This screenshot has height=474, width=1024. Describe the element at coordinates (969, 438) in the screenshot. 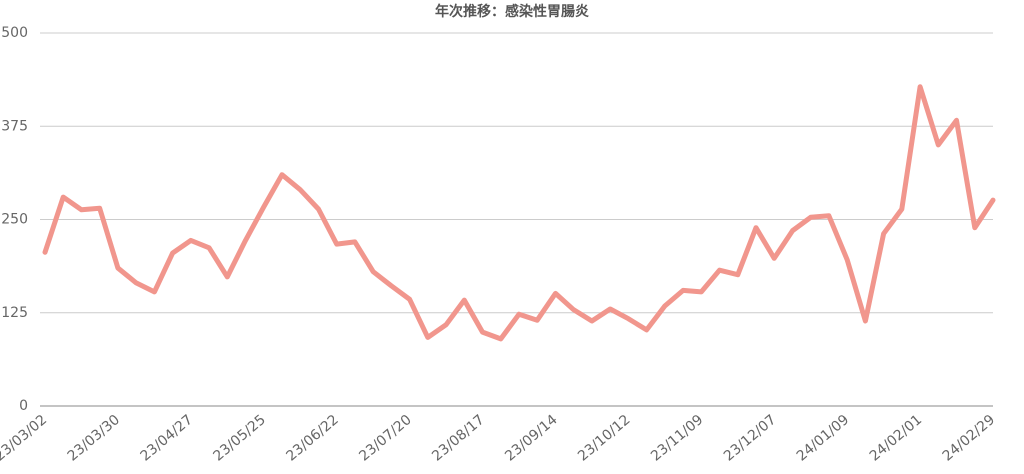

I see `x-tick-label: 24/02/29` at that location.